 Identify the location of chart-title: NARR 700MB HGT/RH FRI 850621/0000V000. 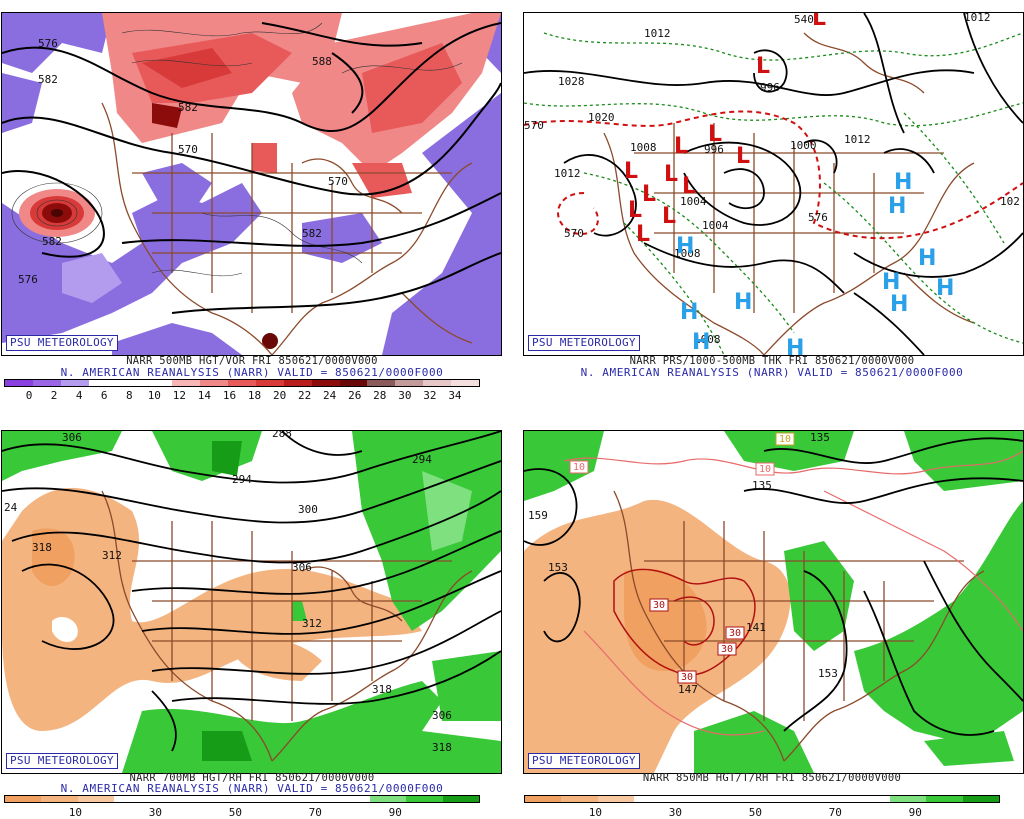
(252, 778).